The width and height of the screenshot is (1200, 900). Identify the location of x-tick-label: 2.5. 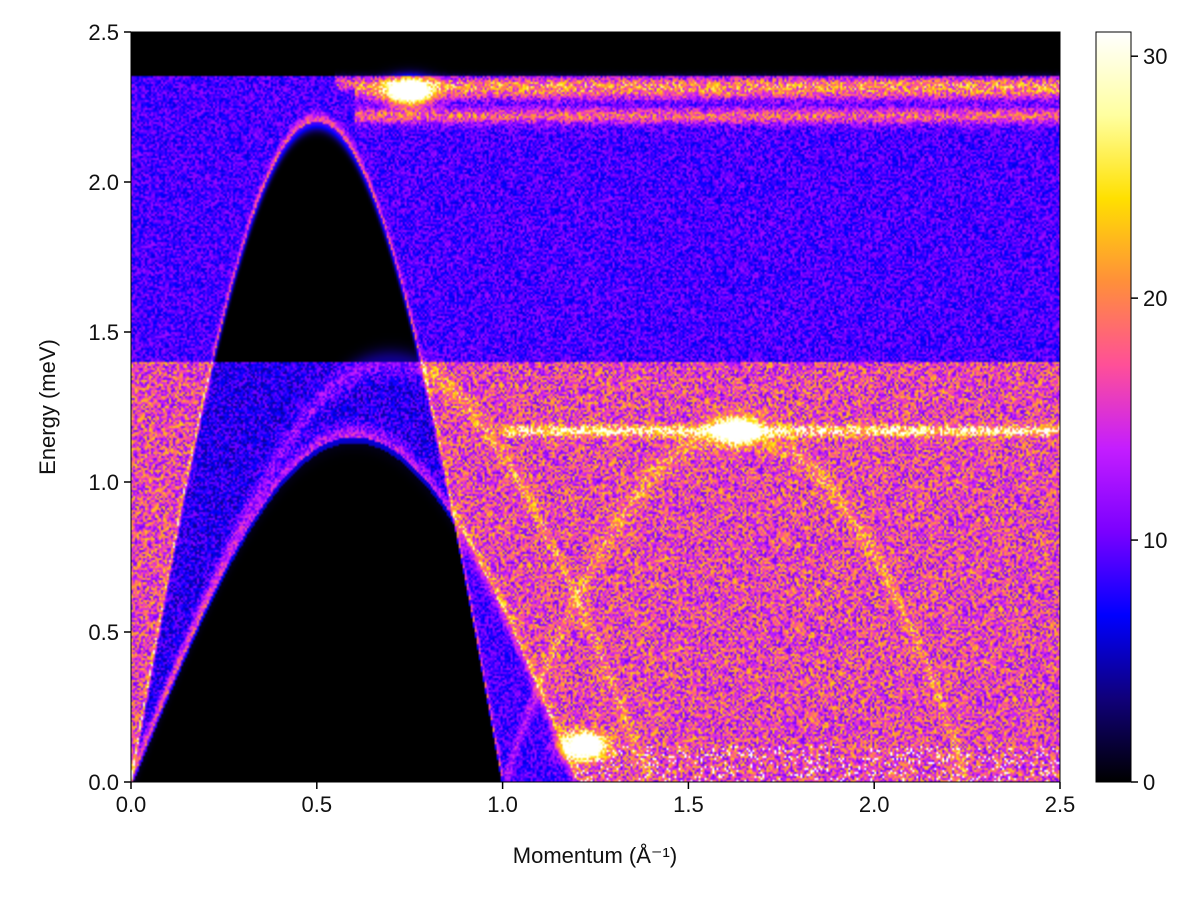
(1060, 804).